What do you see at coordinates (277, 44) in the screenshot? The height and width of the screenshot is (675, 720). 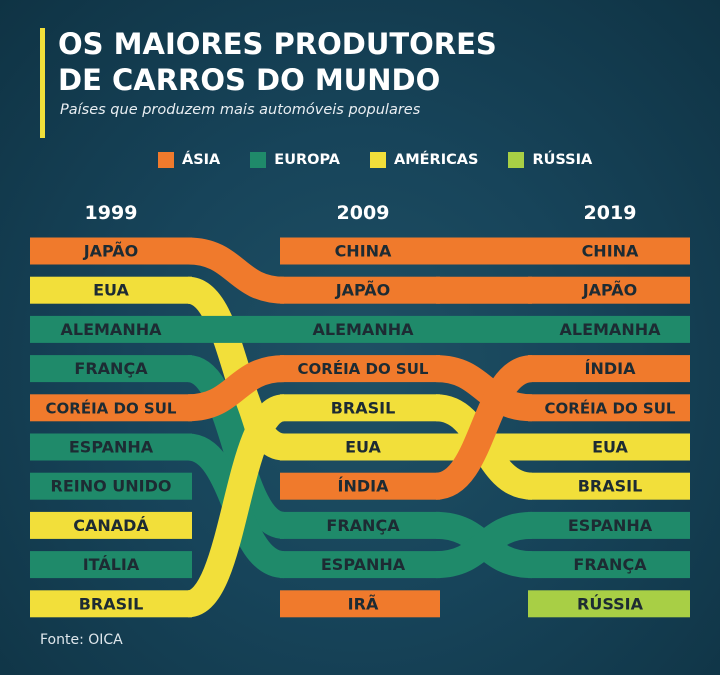 I see `title-line-1: OS MAIORES PRODUTORES` at bounding box center [277, 44].